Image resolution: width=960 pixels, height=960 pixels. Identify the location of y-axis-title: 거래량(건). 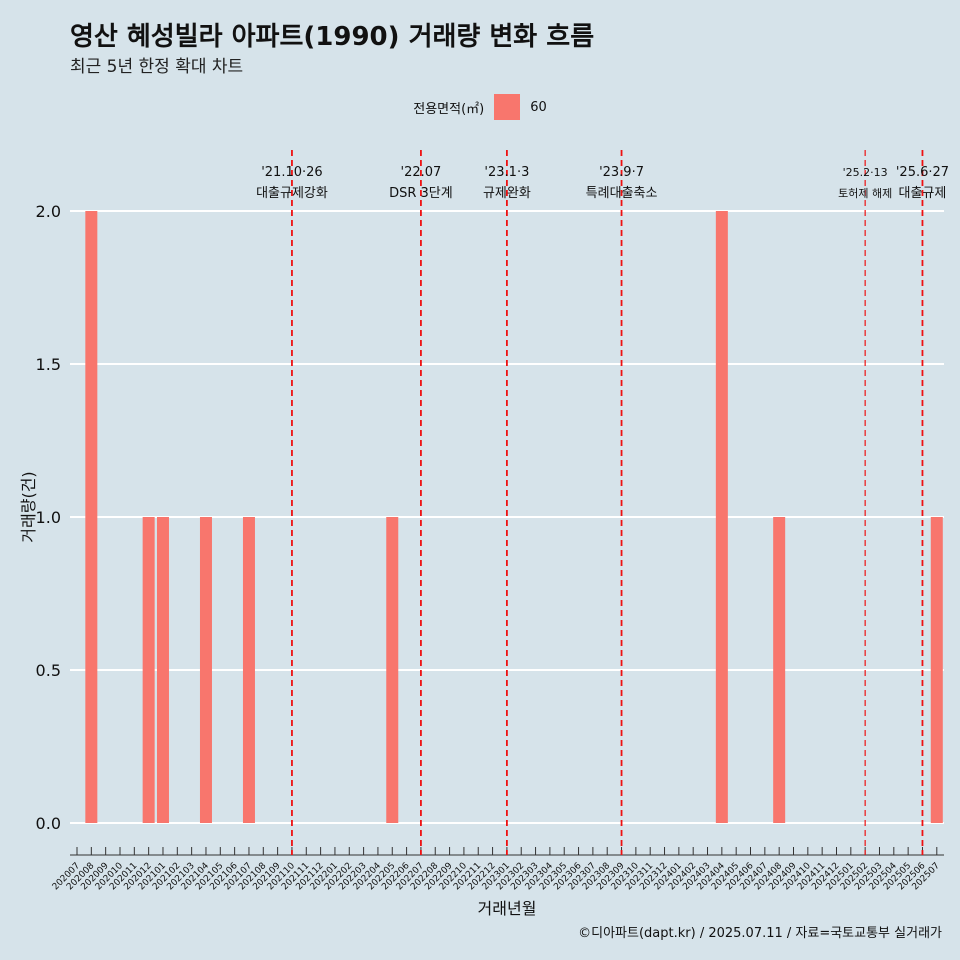
(28, 506).